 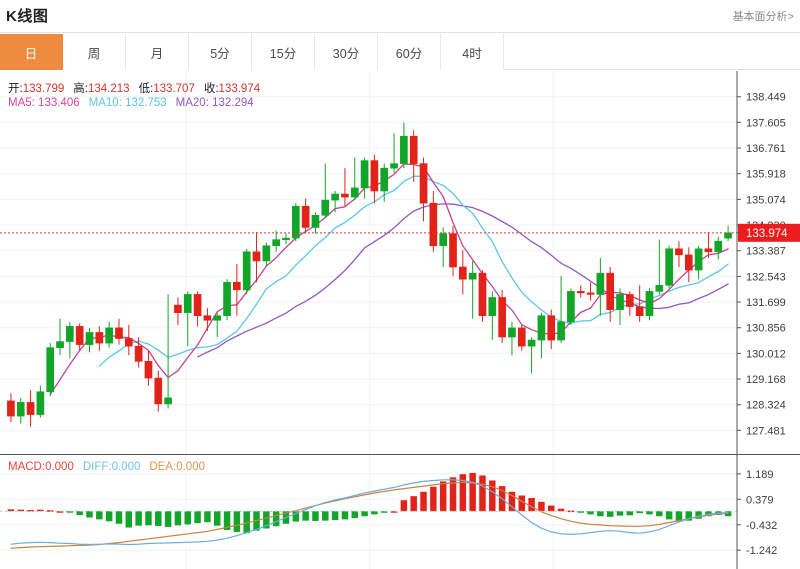 I want to click on tab-1: 周, so click(x=94, y=52).